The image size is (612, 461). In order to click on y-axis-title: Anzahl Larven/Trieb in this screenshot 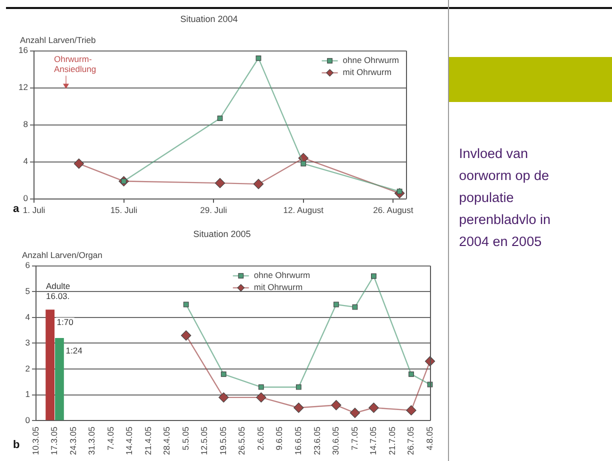, I will do `click(58, 39)`.